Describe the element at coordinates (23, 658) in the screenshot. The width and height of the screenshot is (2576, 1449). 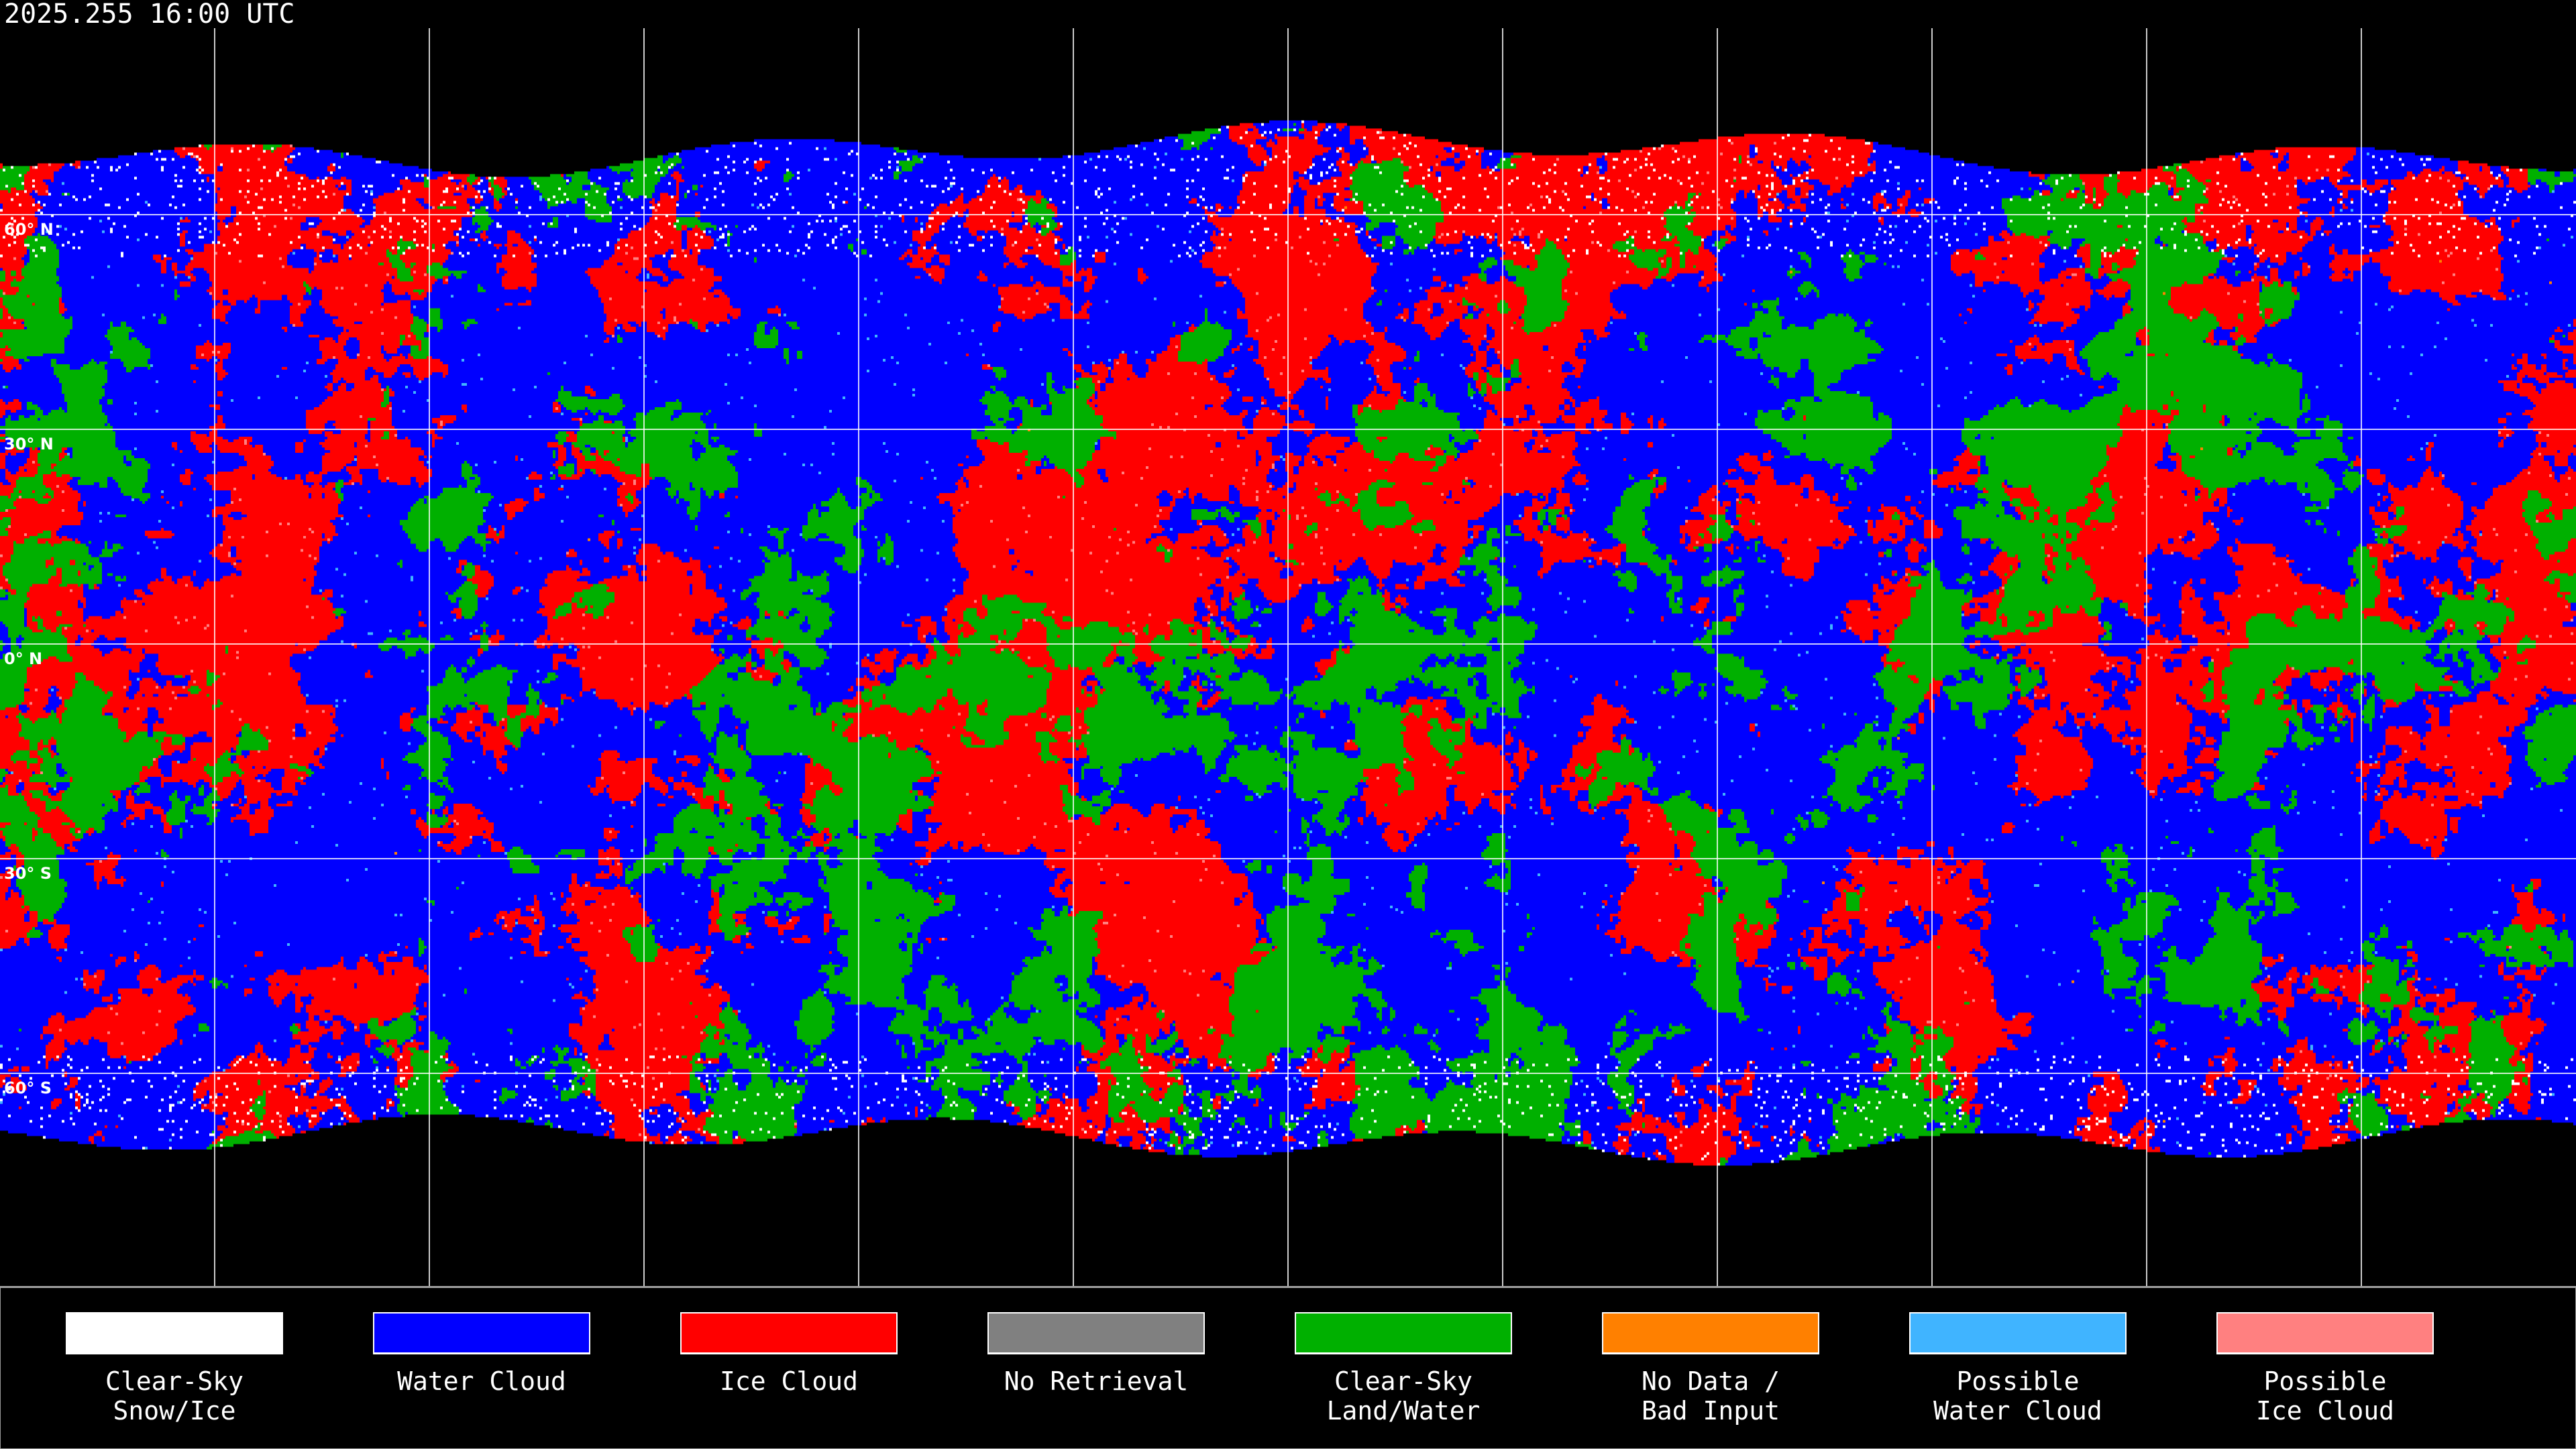
I see `lat-label-0n: 0° N` at that location.